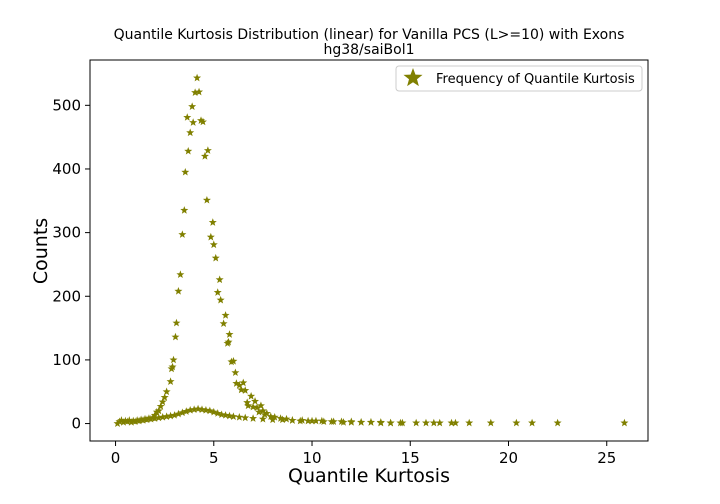 This screenshot has height=504, width=720. Describe the element at coordinates (363, 454) in the screenshot. I see `x-axis: 0 5 10 15 20 25` at that location.